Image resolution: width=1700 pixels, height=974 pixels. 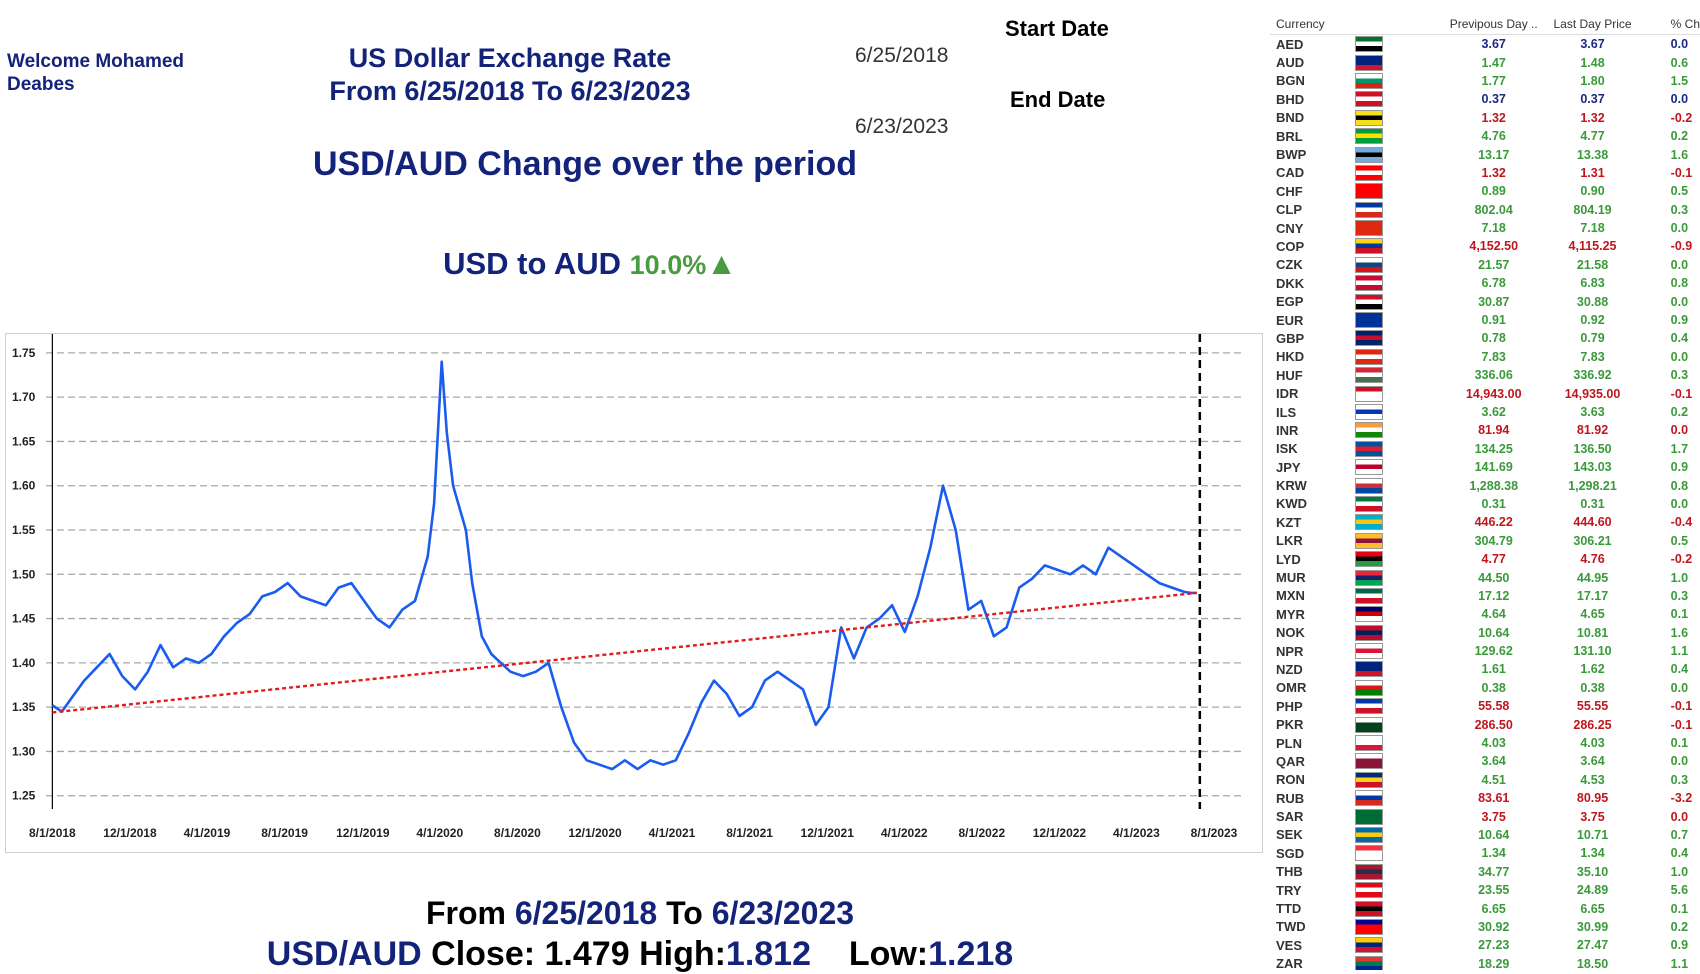 What do you see at coordinates (1485, 118) in the screenshot?
I see `table-row: BND 1.32 1.32 -0.2` at bounding box center [1485, 118].